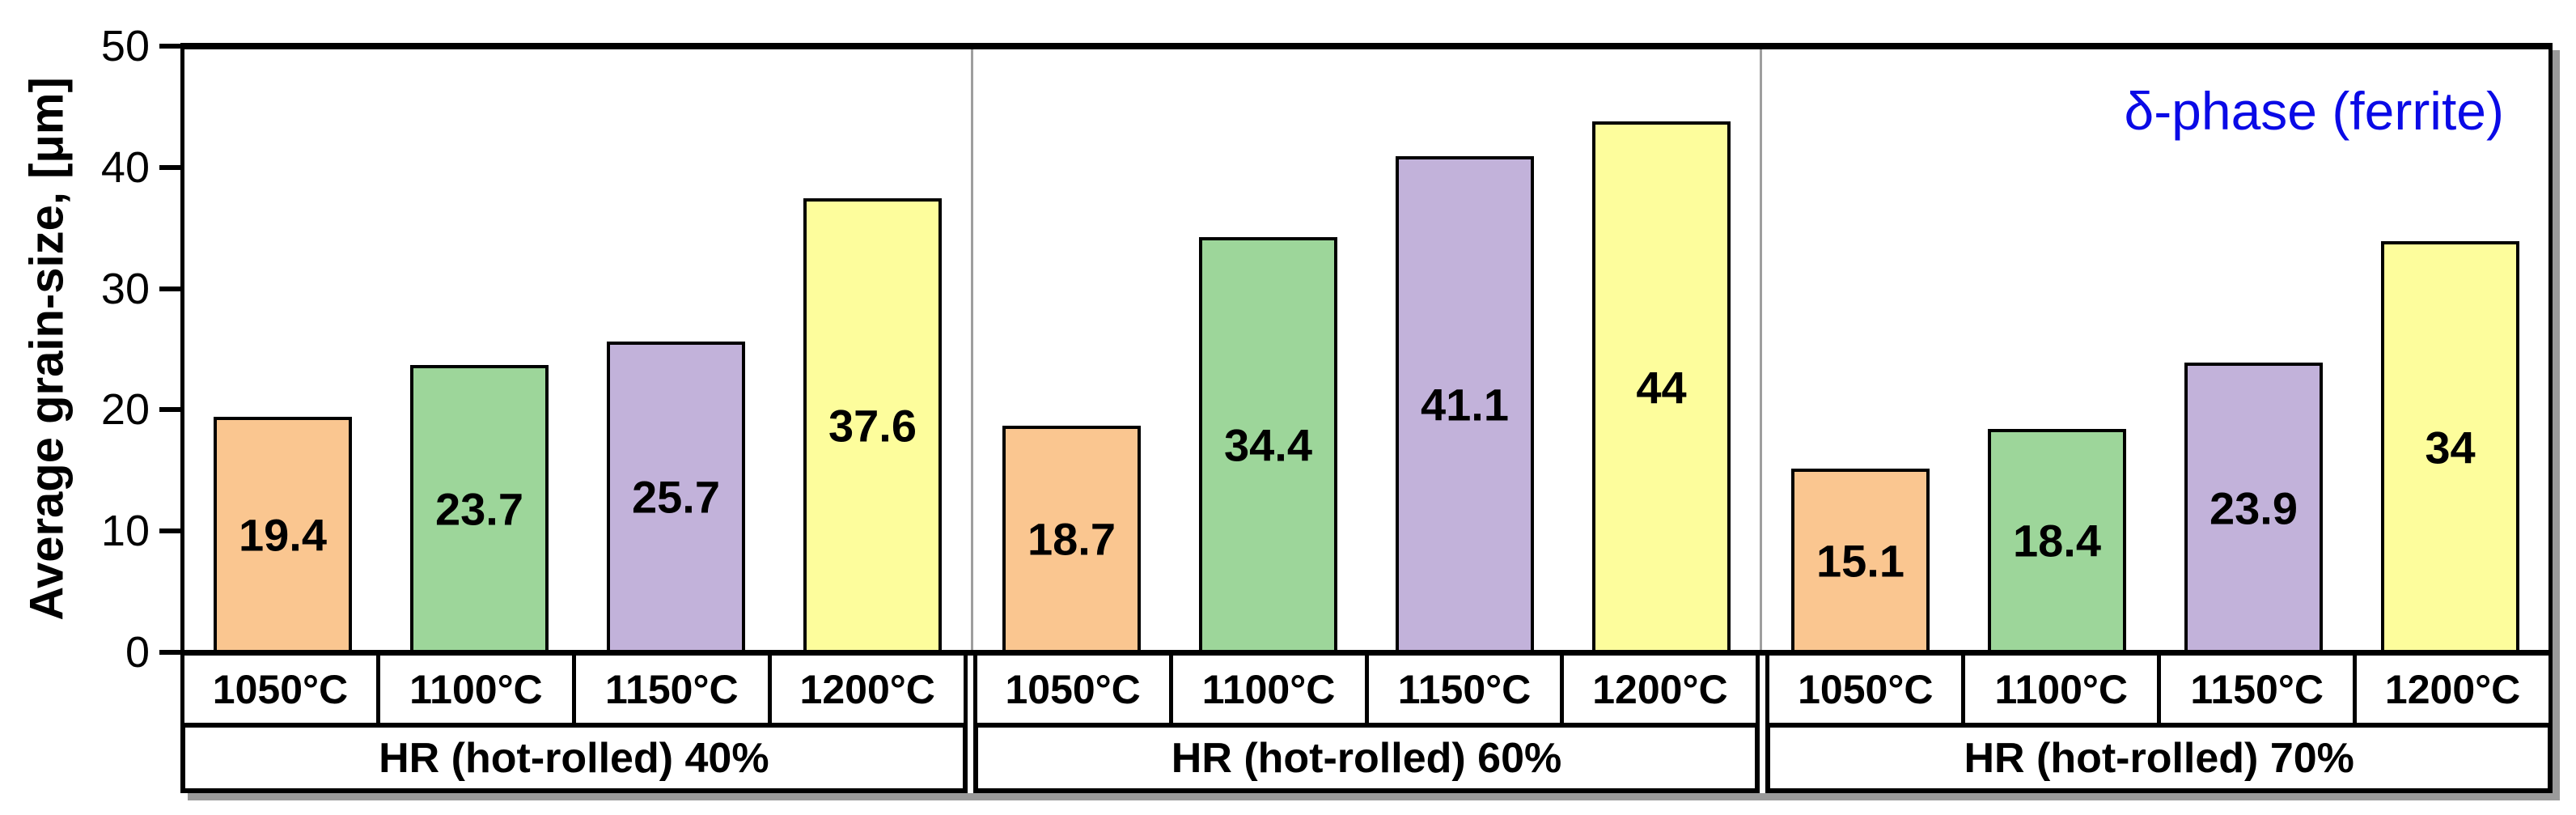 The height and width of the screenshot is (815, 2576). What do you see at coordinates (479, 349) in the screenshot?
I see `bar-slot: 23.7` at bounding box center [479, 349].